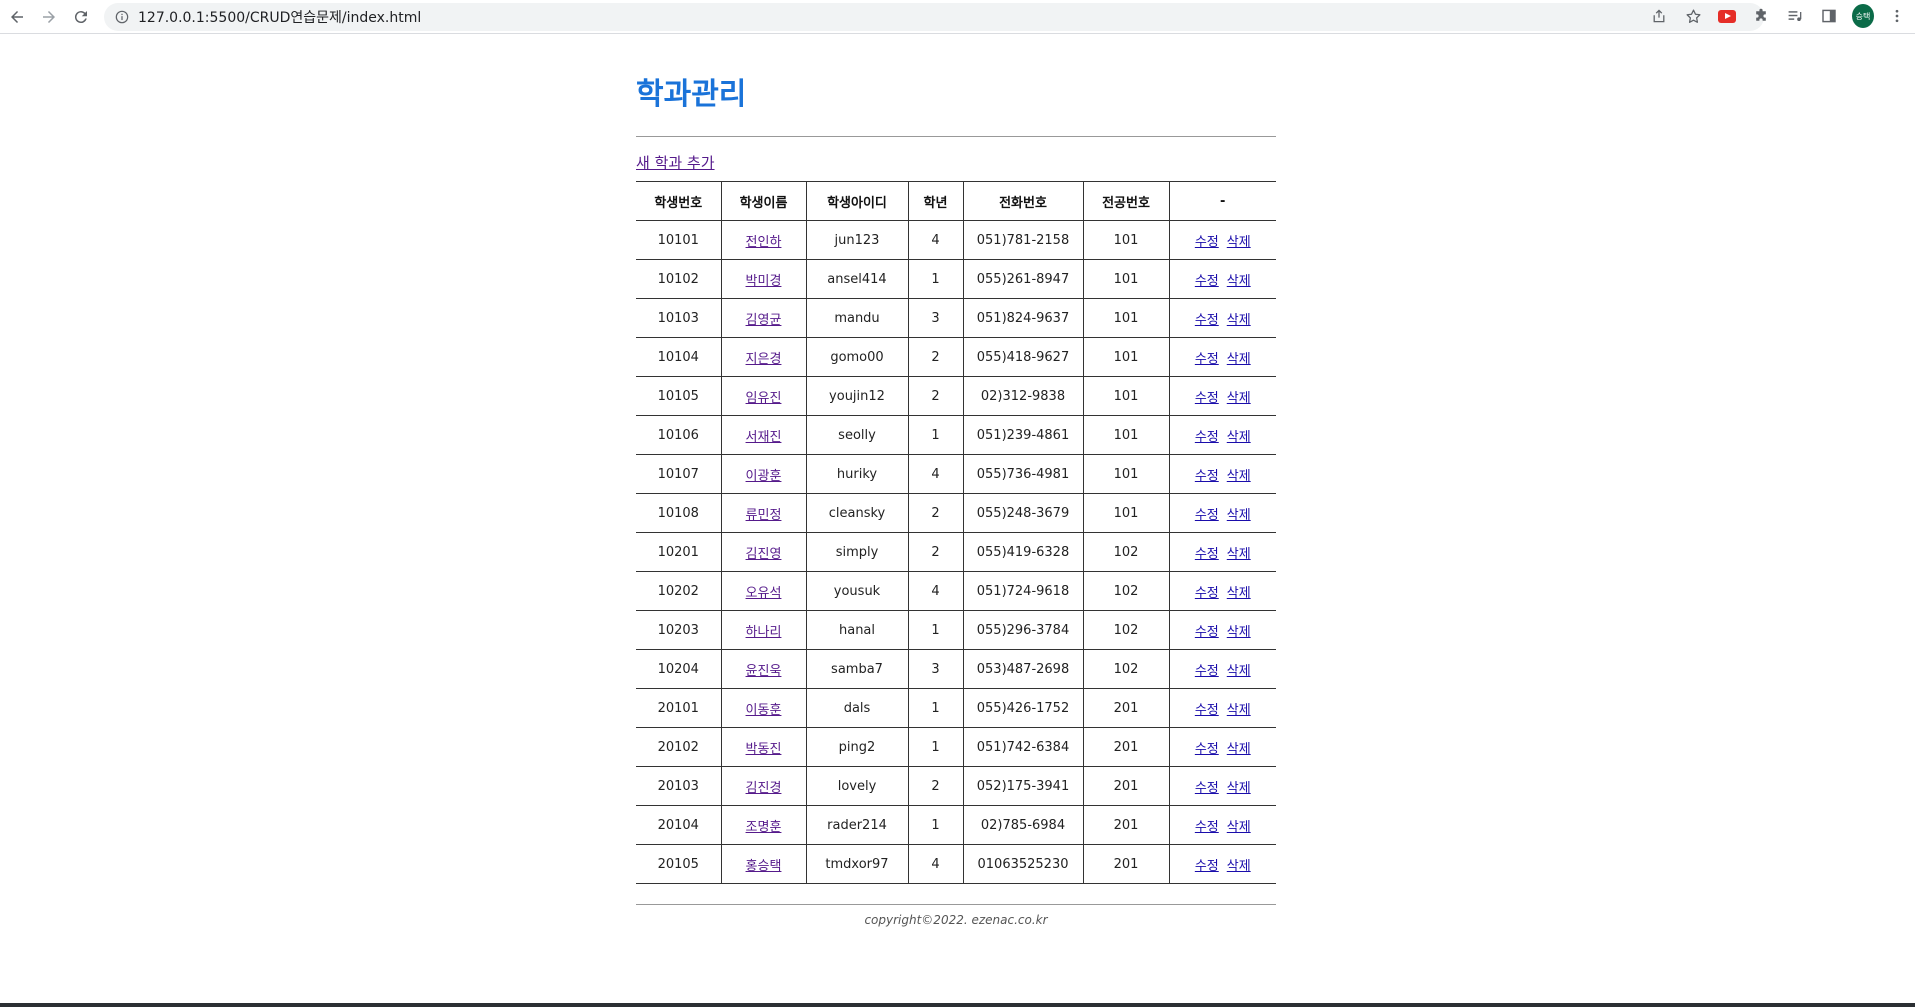 This screenshot has width=1915, height=1007. What do you see at coordinates (1897, 16) in the screenshot?
I see `kebab-menu-icon` at bounding box center [1897, 16].